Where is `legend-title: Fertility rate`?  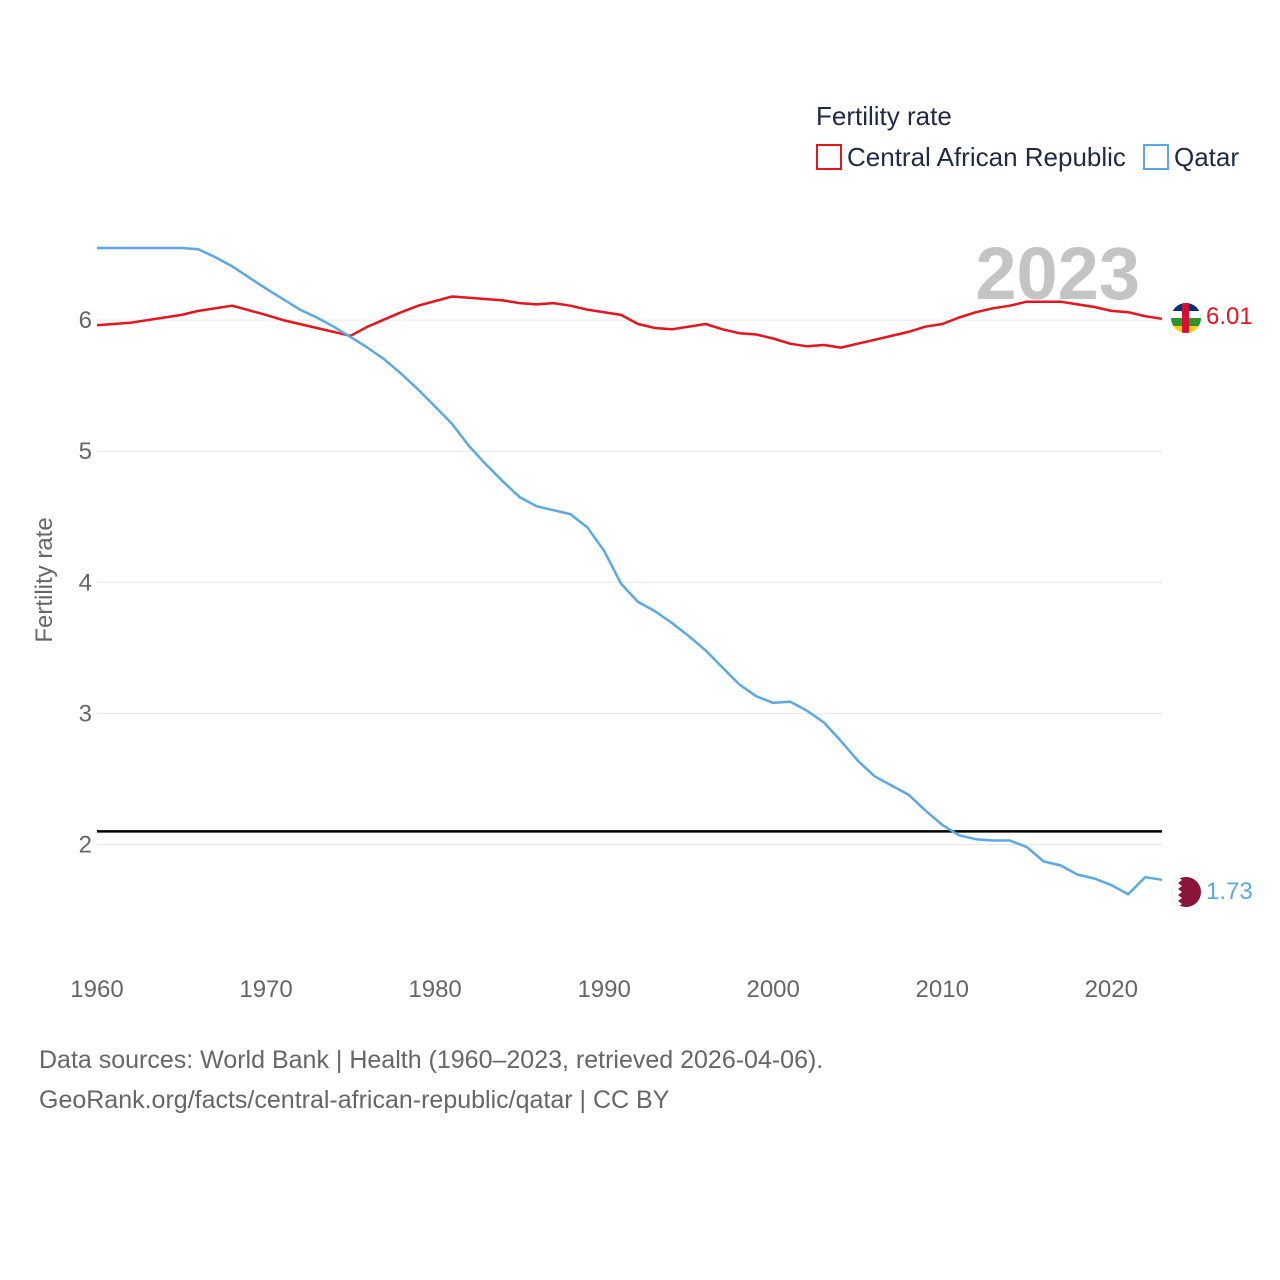
legend-title: Fertility rate is located at coordinates (884, 116).